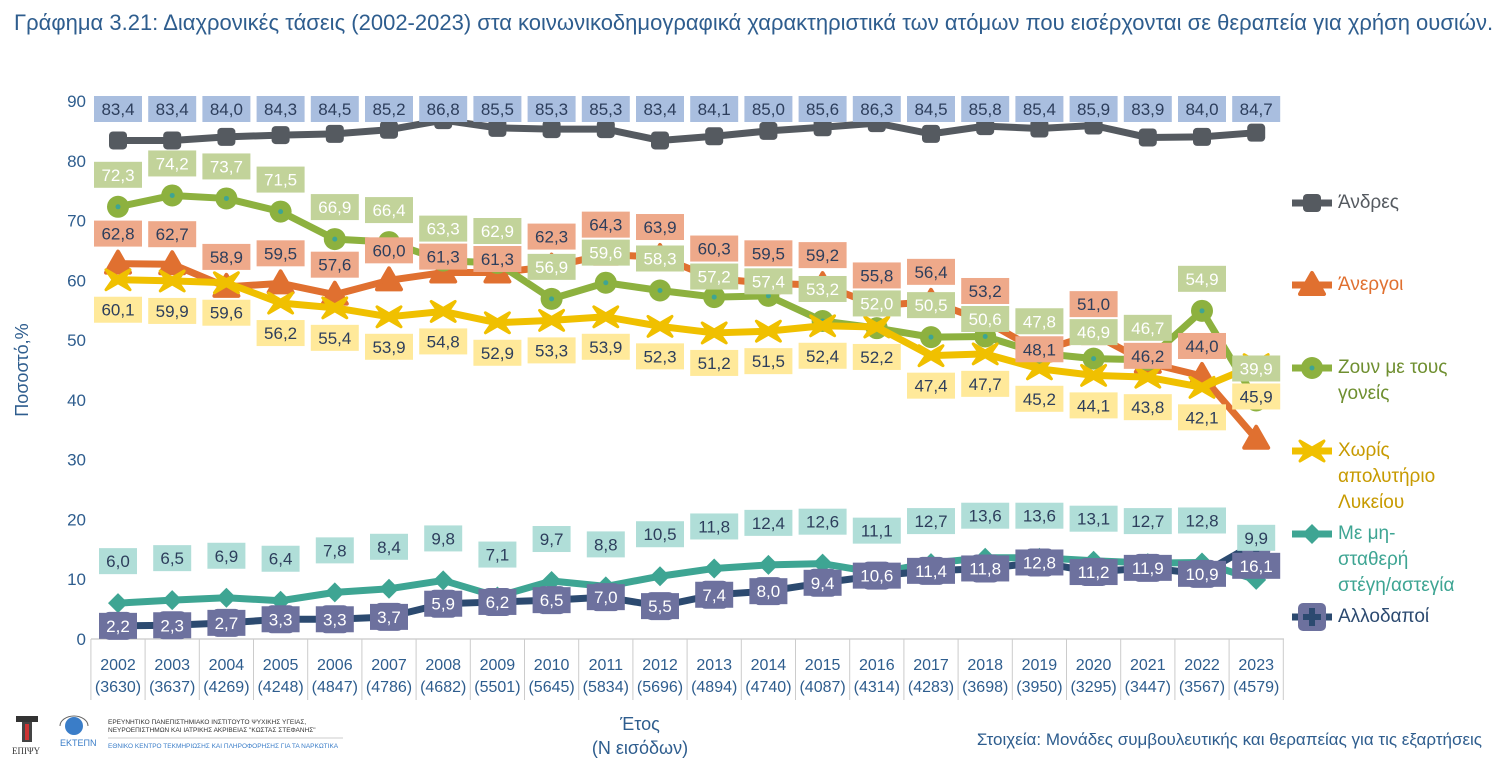 The image size is (1500, 761). I want to click on y-tick-label: 90, so click(76, 101).